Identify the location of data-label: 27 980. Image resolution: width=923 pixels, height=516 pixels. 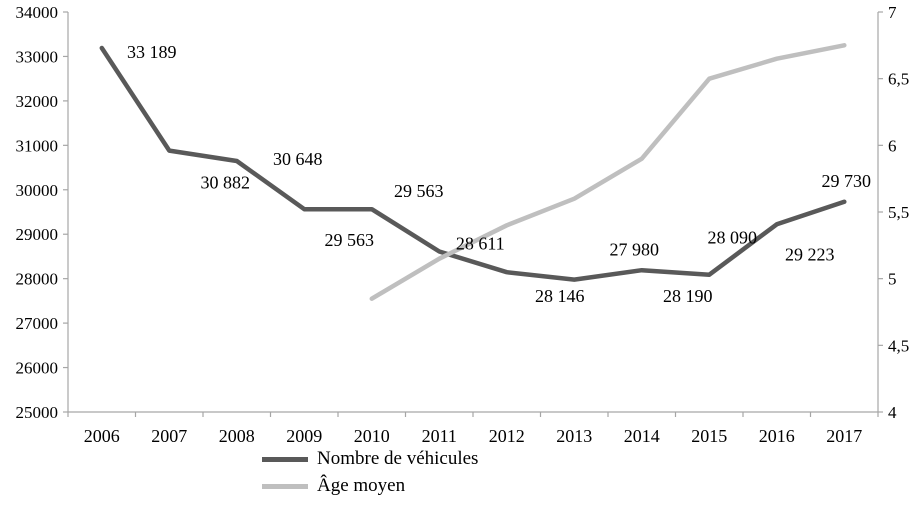
(635, 250).